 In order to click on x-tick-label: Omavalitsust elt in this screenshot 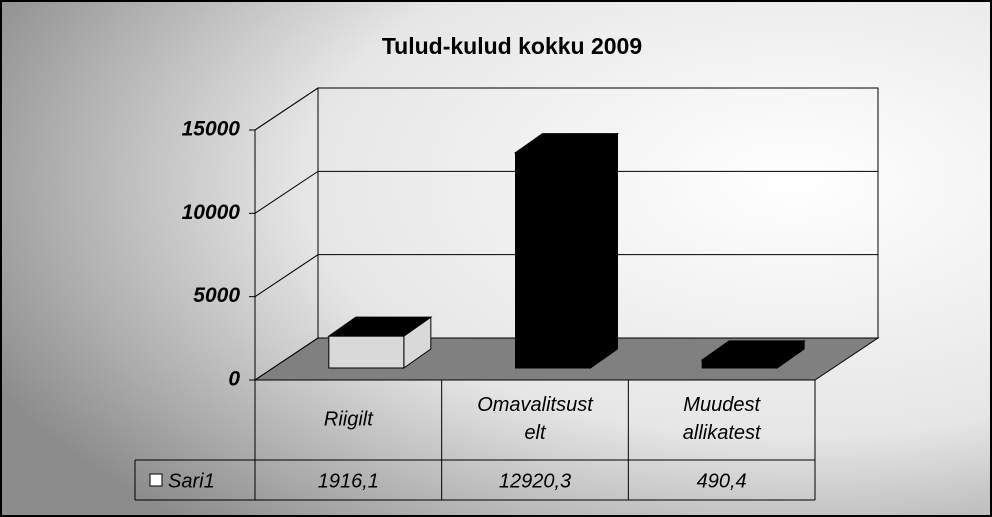, I will do `click(535, 419)`.